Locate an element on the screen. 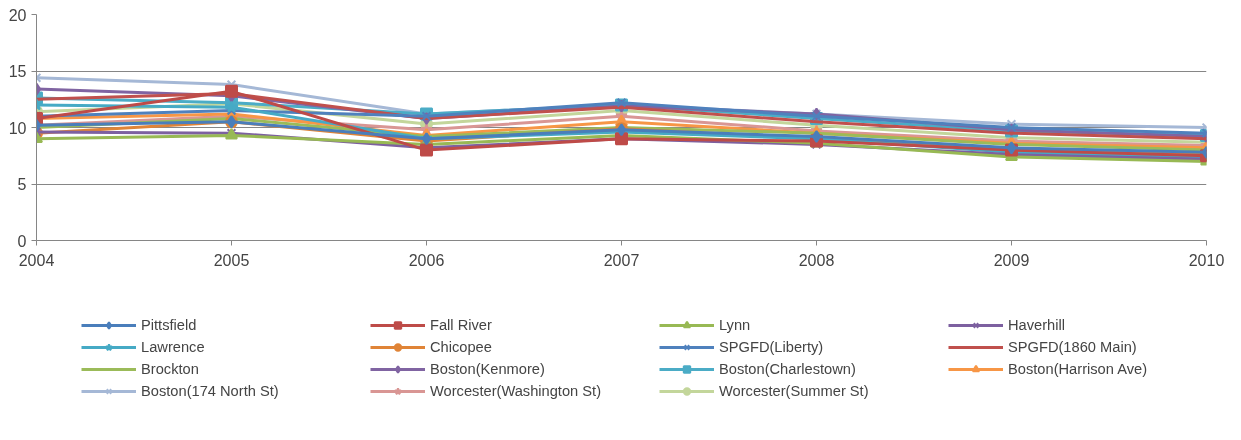 The image size is (1241, 440). legend-label: Pittsfield is located at coordinates (169, 325).